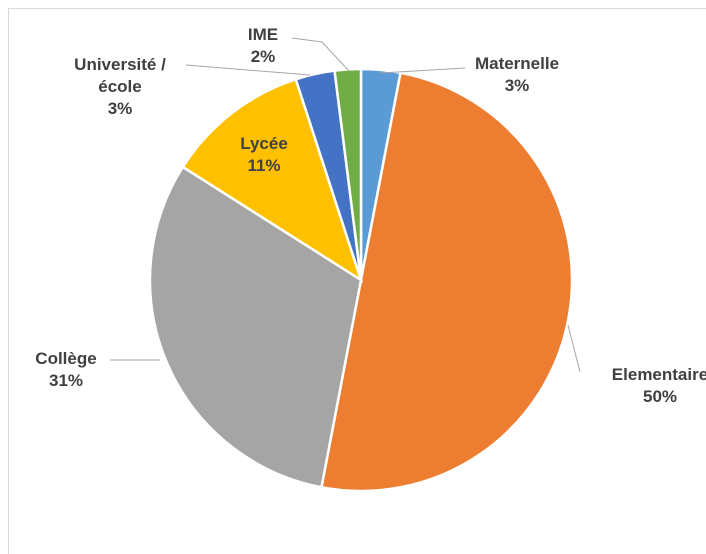 The width and height of the screenshot is (706, 554). Describe the element at coordinates (658, 374) in the screenshot. I see `category-label: Elementaire` at that location.